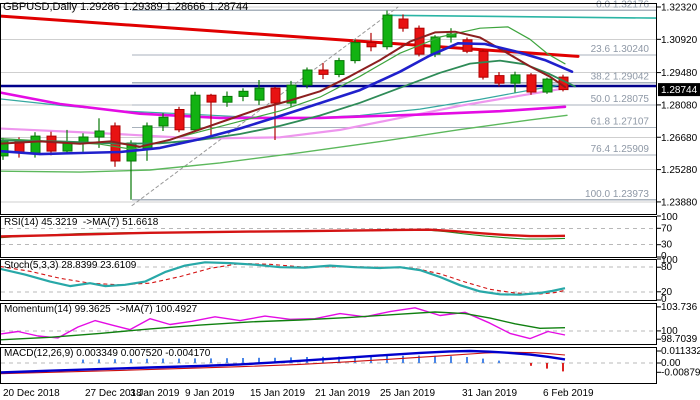 The height and width of the screenshot is (400, 700). Describe the element at coordinates (489, 393) in the screenshot. I see `x-axis-label: 31 Jan 2019` at that location.